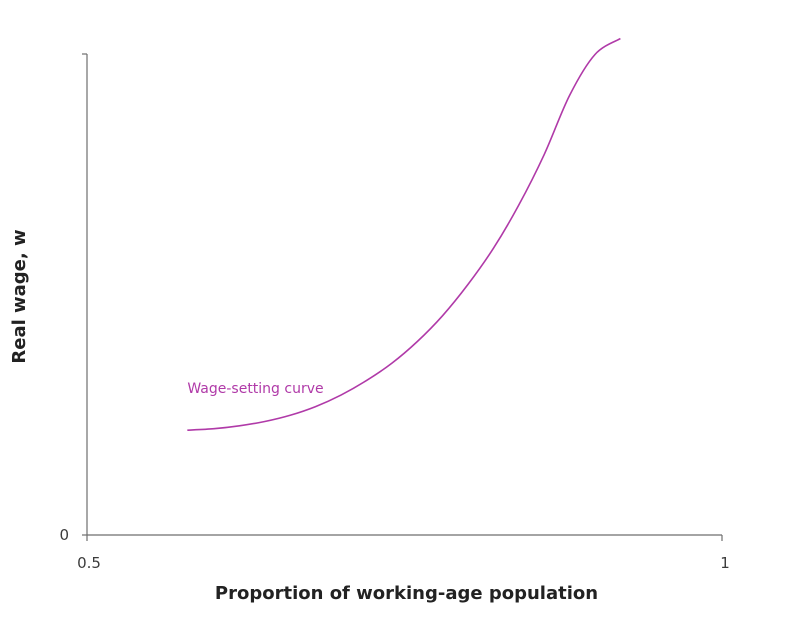 The height and width of the screenshot is (619, 810). What do you see at coordinates (19, 296) in the screenshot?
I see `y-axis-title: Real wage, w` at bounding box center [19, 296].